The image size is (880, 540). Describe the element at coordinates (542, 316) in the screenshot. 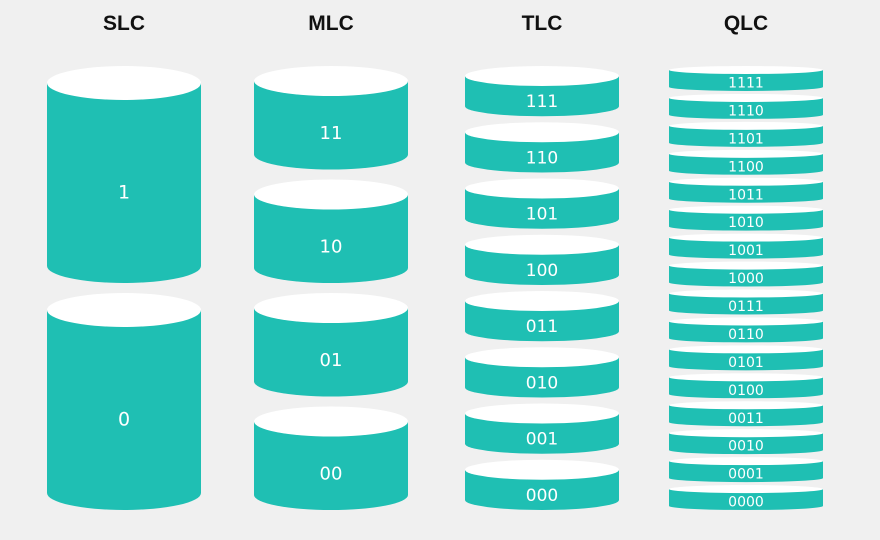

I see `cell-cylinder: 011` at that location.